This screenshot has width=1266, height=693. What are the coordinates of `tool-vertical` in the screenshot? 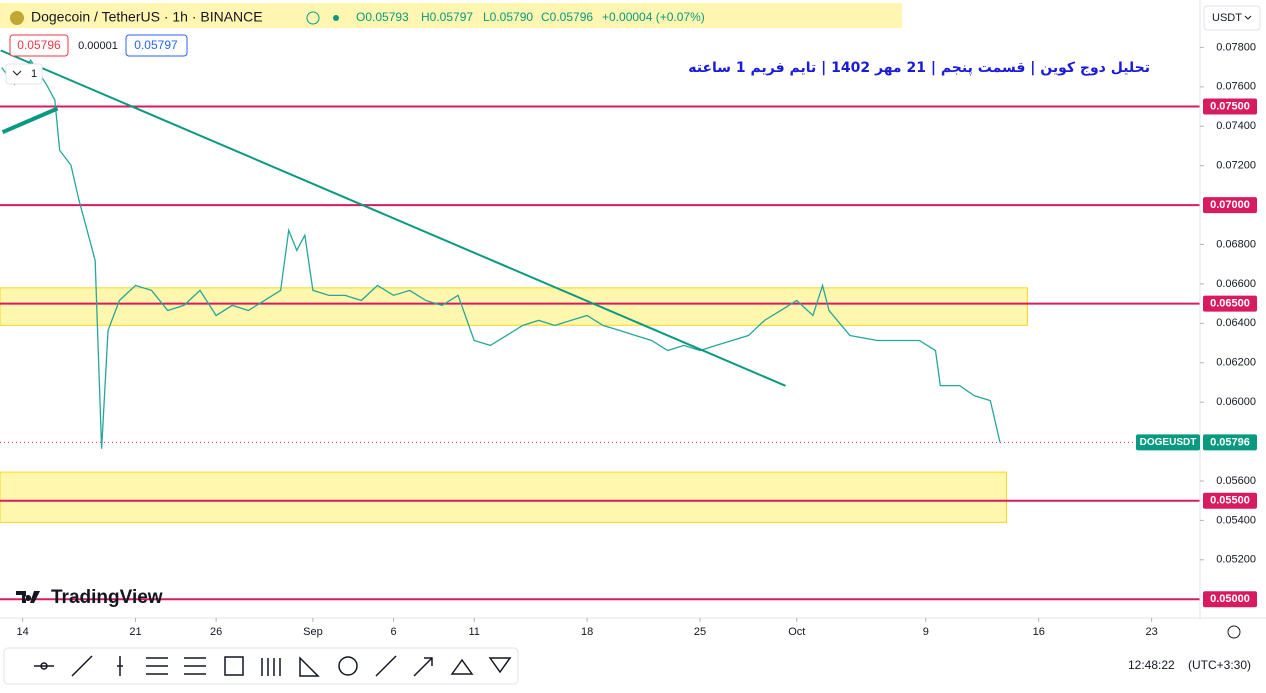 It's located at (120, 666).